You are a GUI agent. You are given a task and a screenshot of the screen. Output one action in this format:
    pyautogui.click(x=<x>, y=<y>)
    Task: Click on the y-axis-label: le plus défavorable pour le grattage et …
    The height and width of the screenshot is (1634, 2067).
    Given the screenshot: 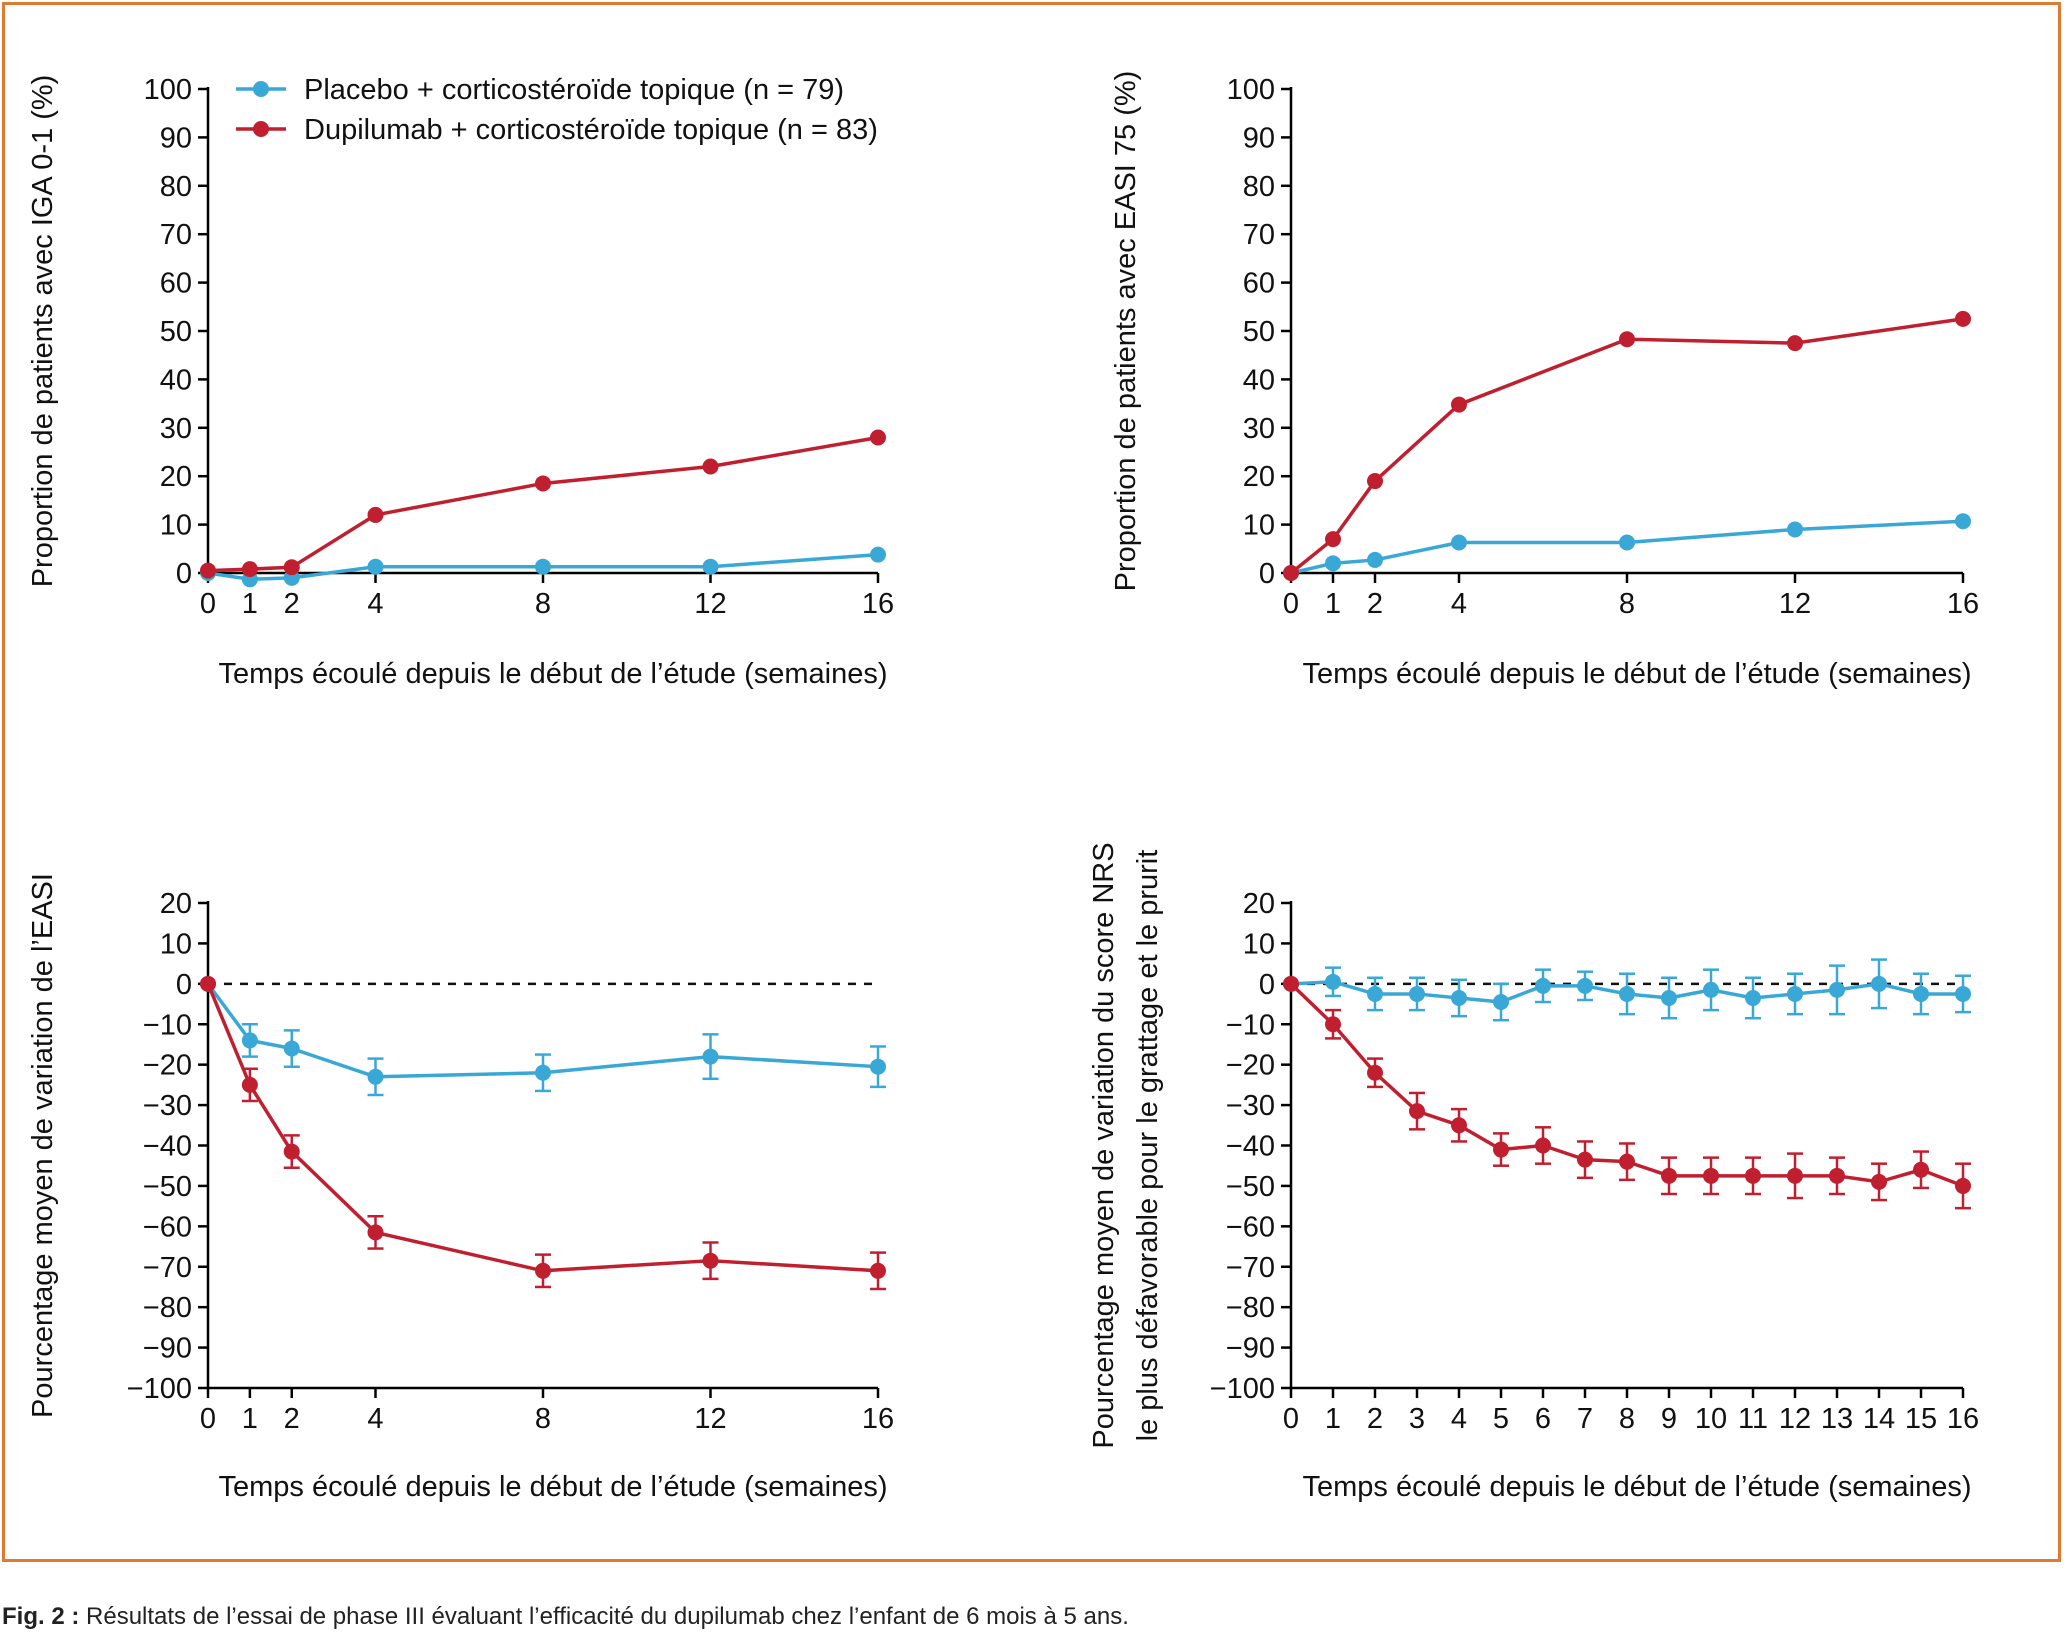 What is the action you would take?
    pyautogui.click(x=1148, y=1146)
    